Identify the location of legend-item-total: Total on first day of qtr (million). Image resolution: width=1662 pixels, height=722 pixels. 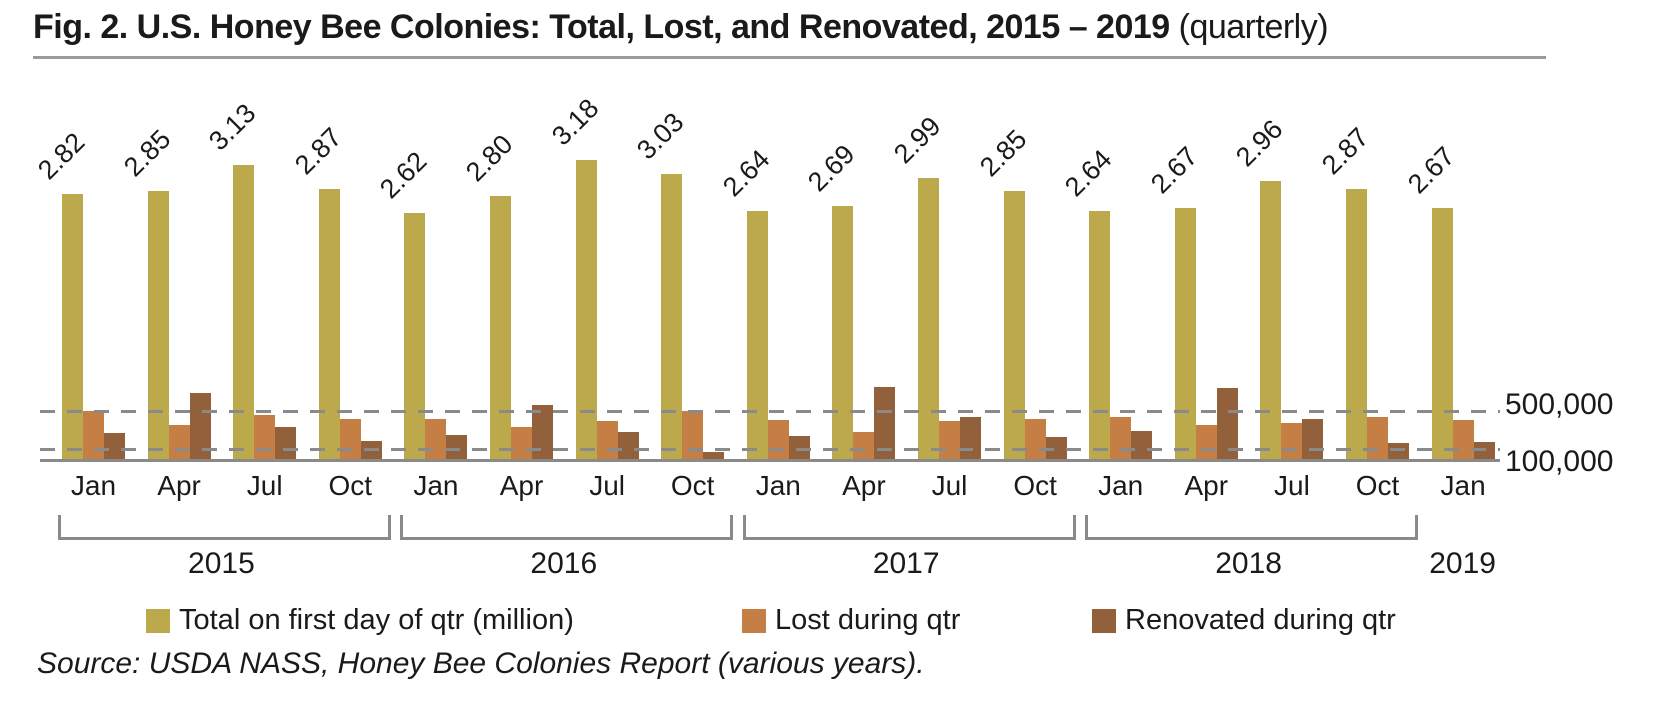
(360, 620).